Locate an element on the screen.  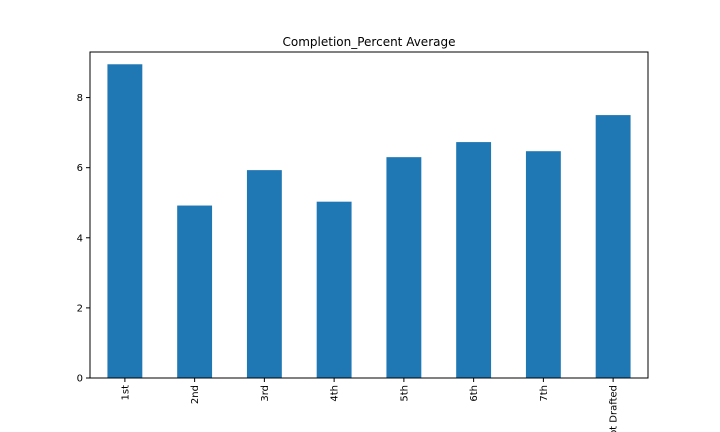
x-tick-label: 5th is located at coordinates (404, 393).